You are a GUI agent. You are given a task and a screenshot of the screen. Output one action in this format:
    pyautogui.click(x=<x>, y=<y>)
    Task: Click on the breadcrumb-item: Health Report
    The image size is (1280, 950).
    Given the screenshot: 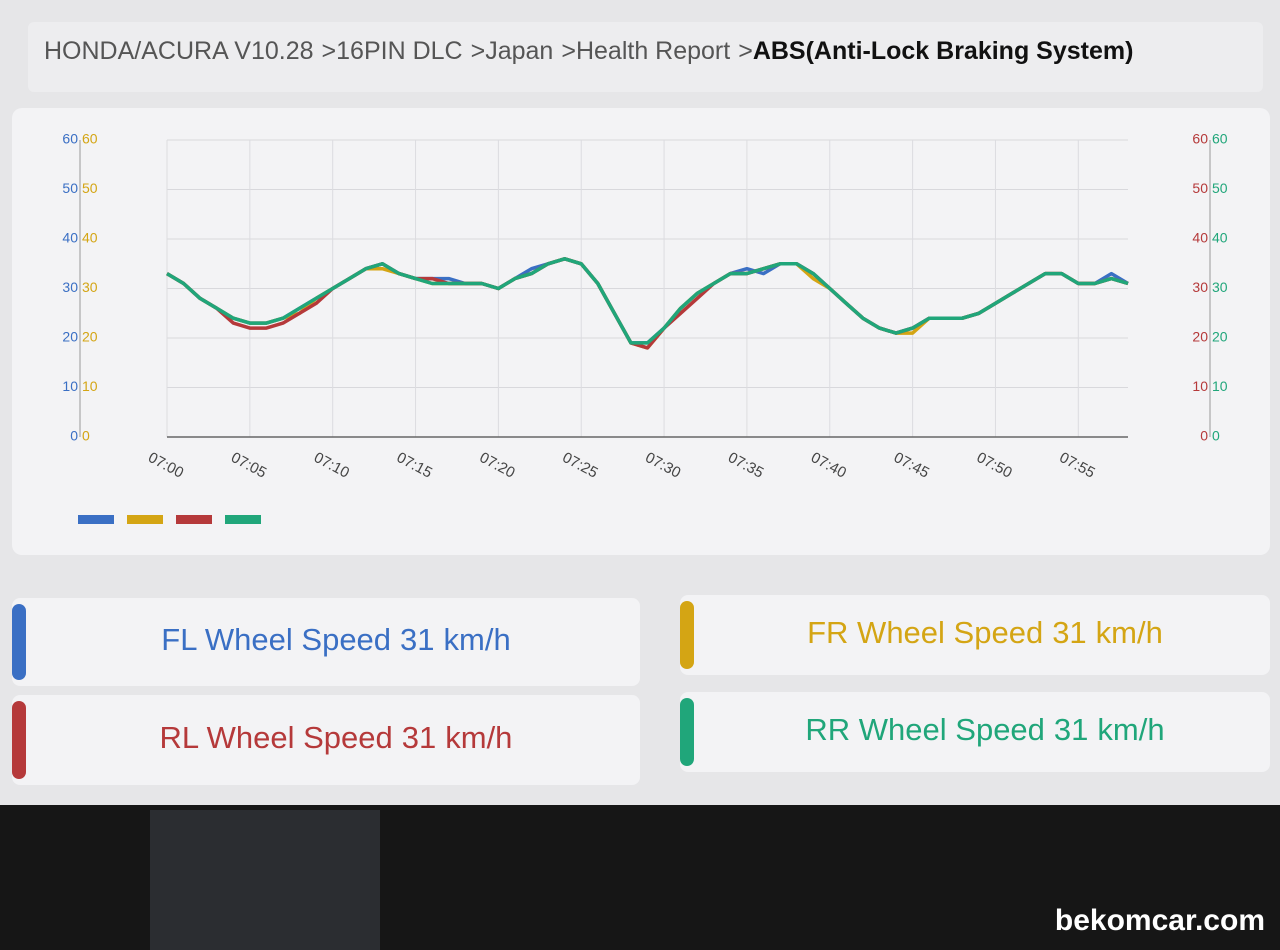 What is the action you would take?
    pyautogui.click(x=653, y=51)
    